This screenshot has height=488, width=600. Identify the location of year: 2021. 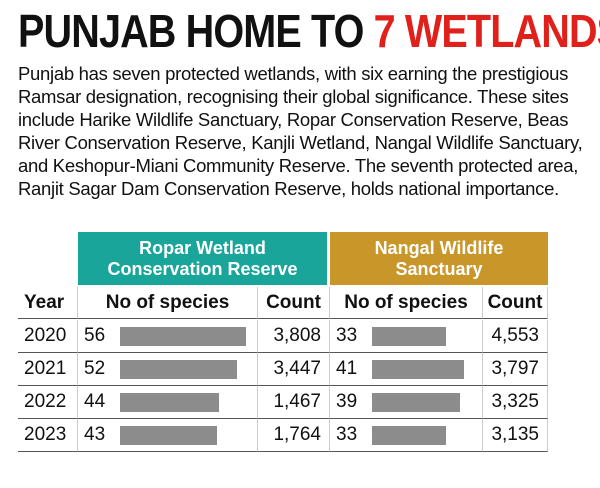
(48, 369).